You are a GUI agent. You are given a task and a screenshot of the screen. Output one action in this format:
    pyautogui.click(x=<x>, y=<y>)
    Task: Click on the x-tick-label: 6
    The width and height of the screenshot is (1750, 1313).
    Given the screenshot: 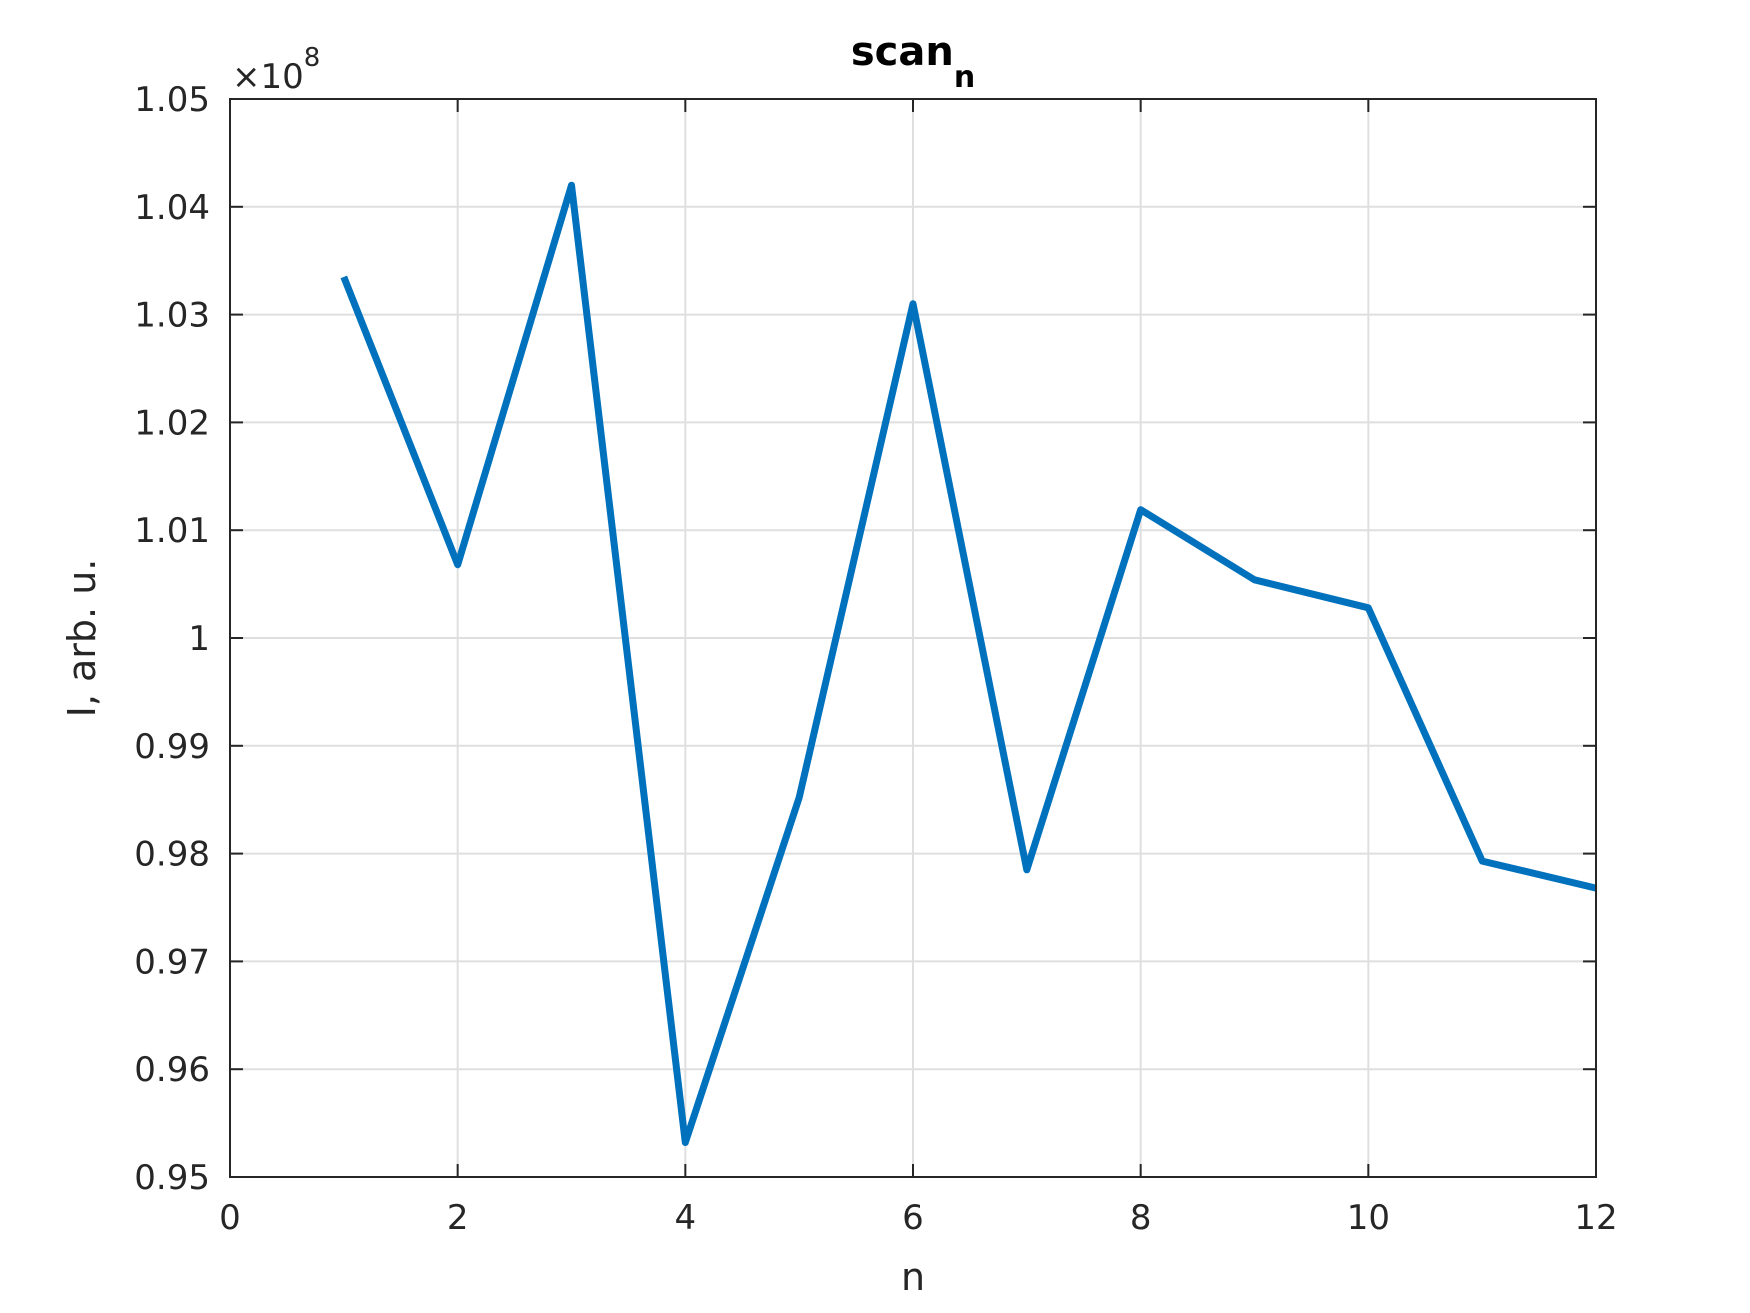 What is the action you would take?
    pyautogui.click(x=913, y=1218)
    